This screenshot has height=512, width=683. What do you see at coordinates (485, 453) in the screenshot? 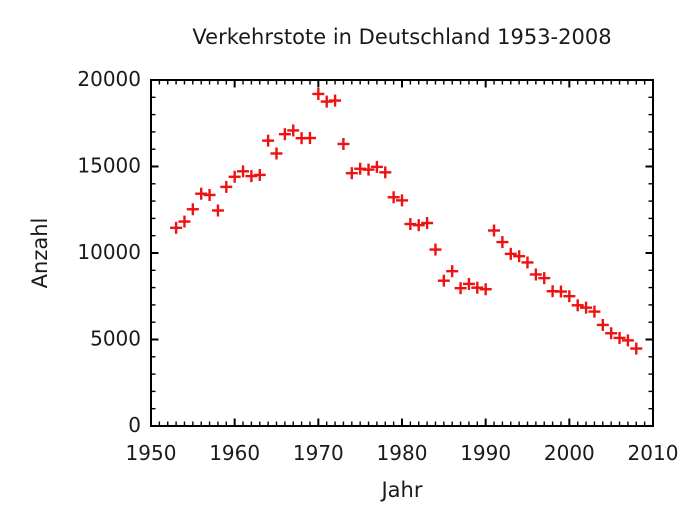
I see `x-tick-label: 1990` at bounding box center [485, 453].